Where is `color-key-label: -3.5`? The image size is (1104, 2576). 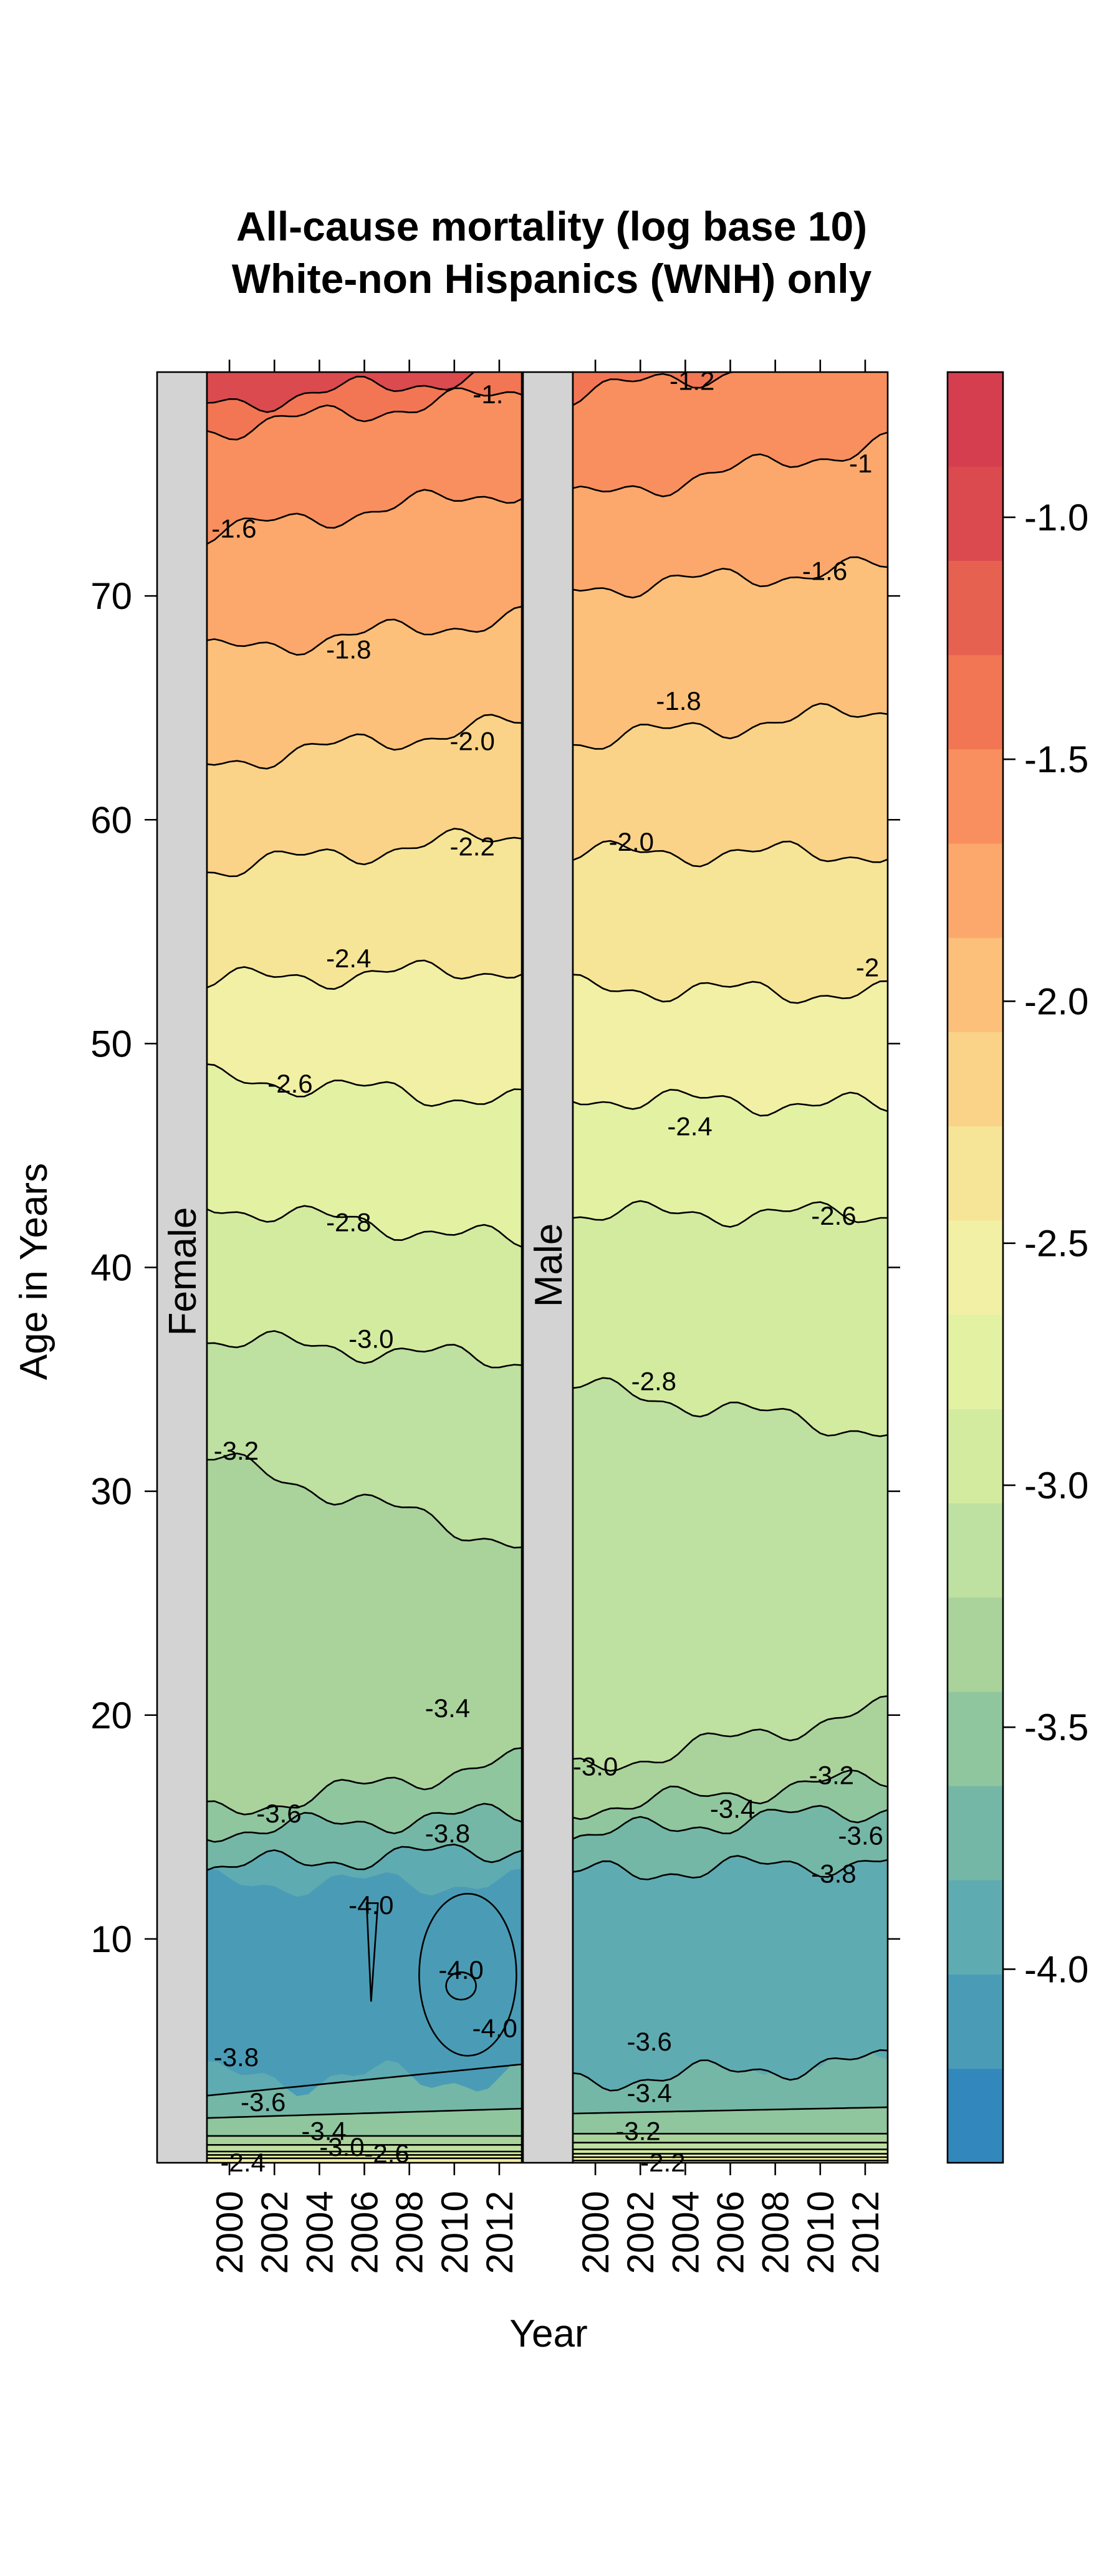
color-key-label: -3.5 is located at coordinates (1056, 1727).